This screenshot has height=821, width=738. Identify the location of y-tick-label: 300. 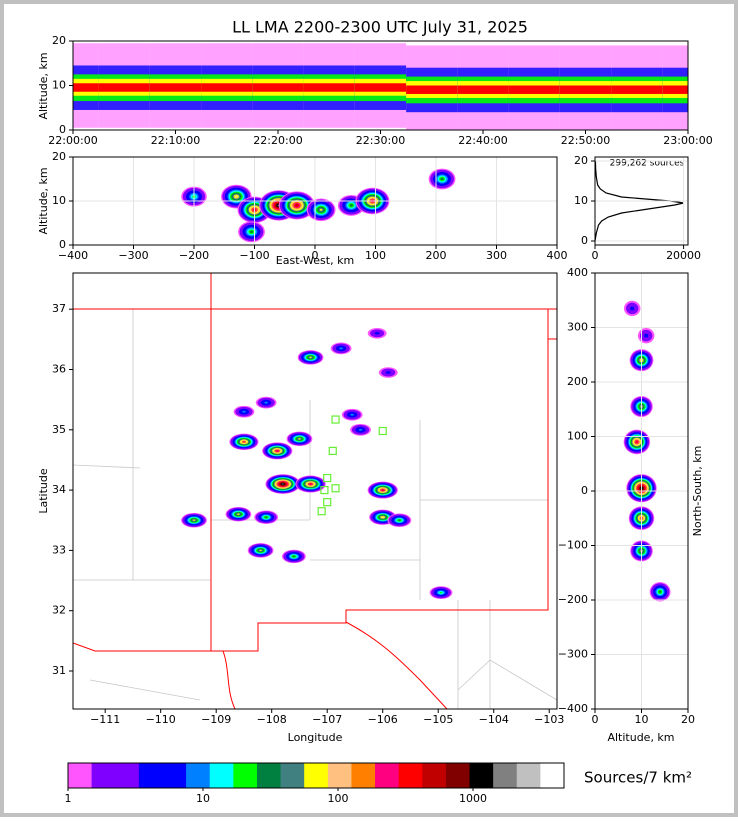
(577, 327).